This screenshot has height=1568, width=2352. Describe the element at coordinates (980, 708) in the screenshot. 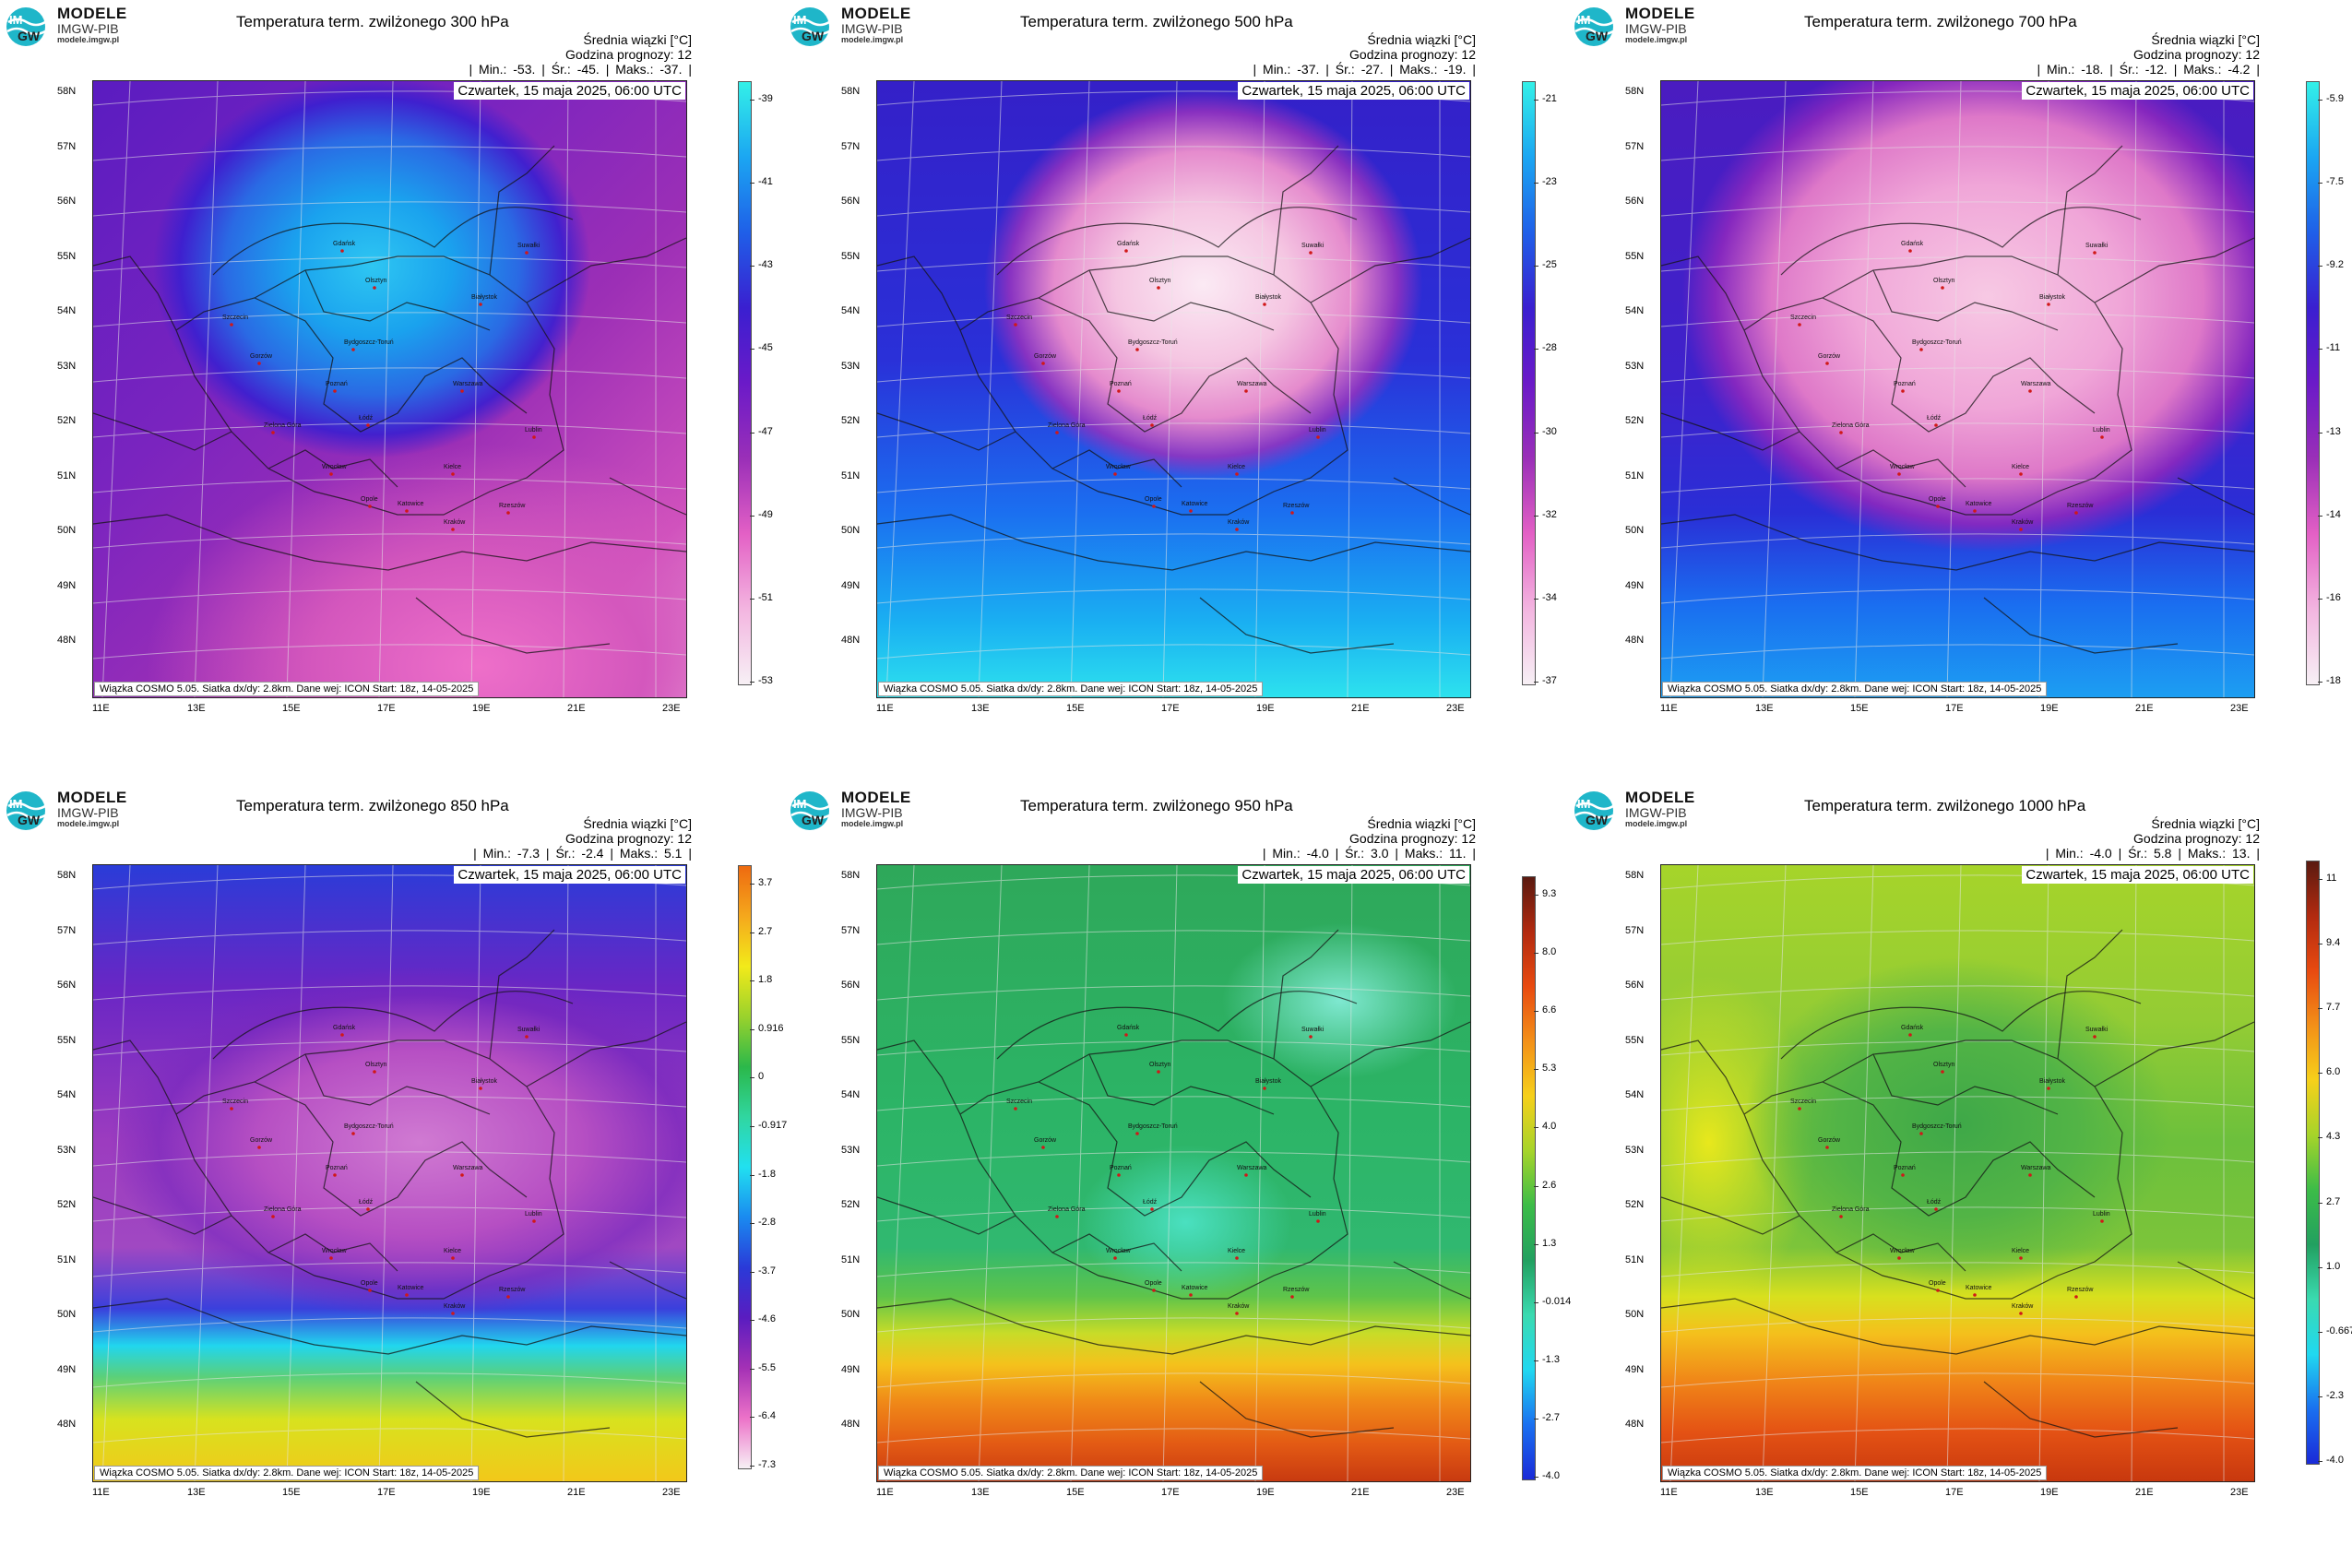

I see `longitude-label: 13E` at that location.